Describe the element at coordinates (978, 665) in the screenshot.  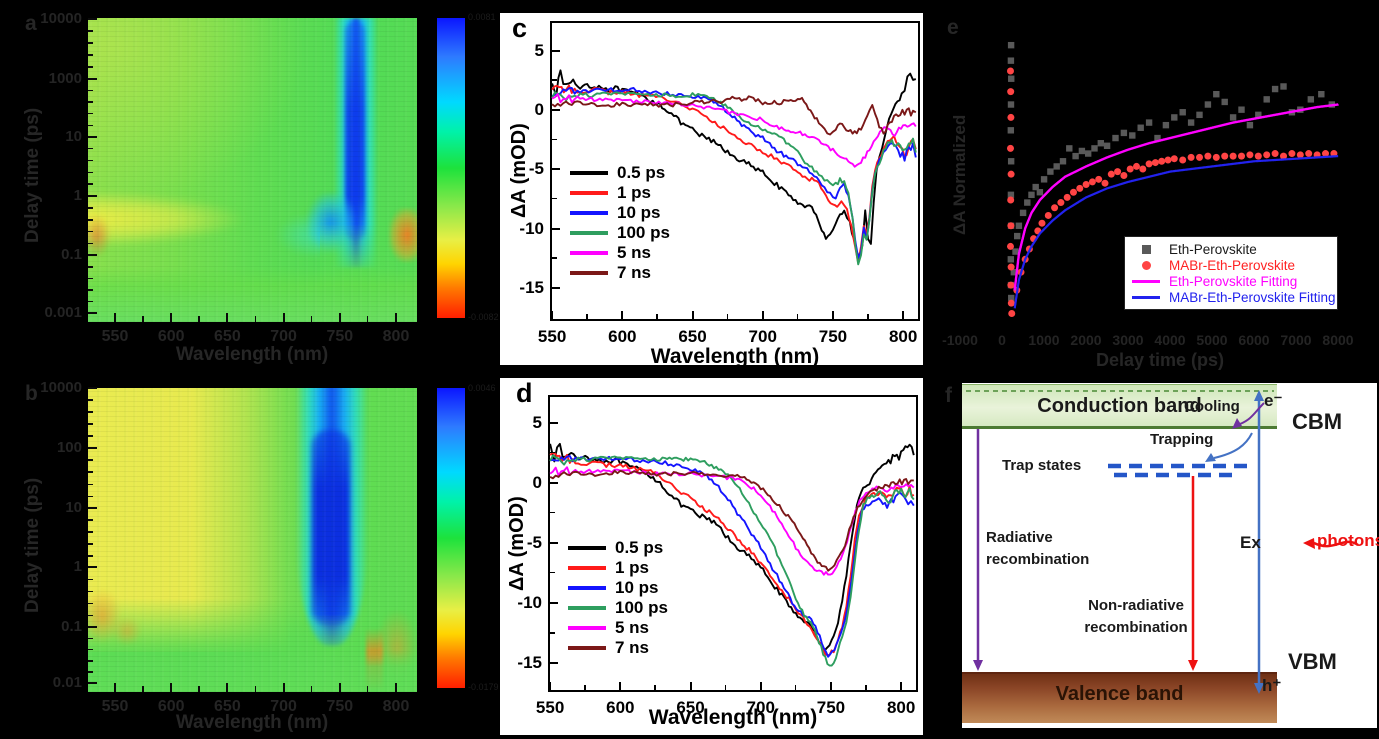
I see `radiative-arrowhead-icon` at that location.